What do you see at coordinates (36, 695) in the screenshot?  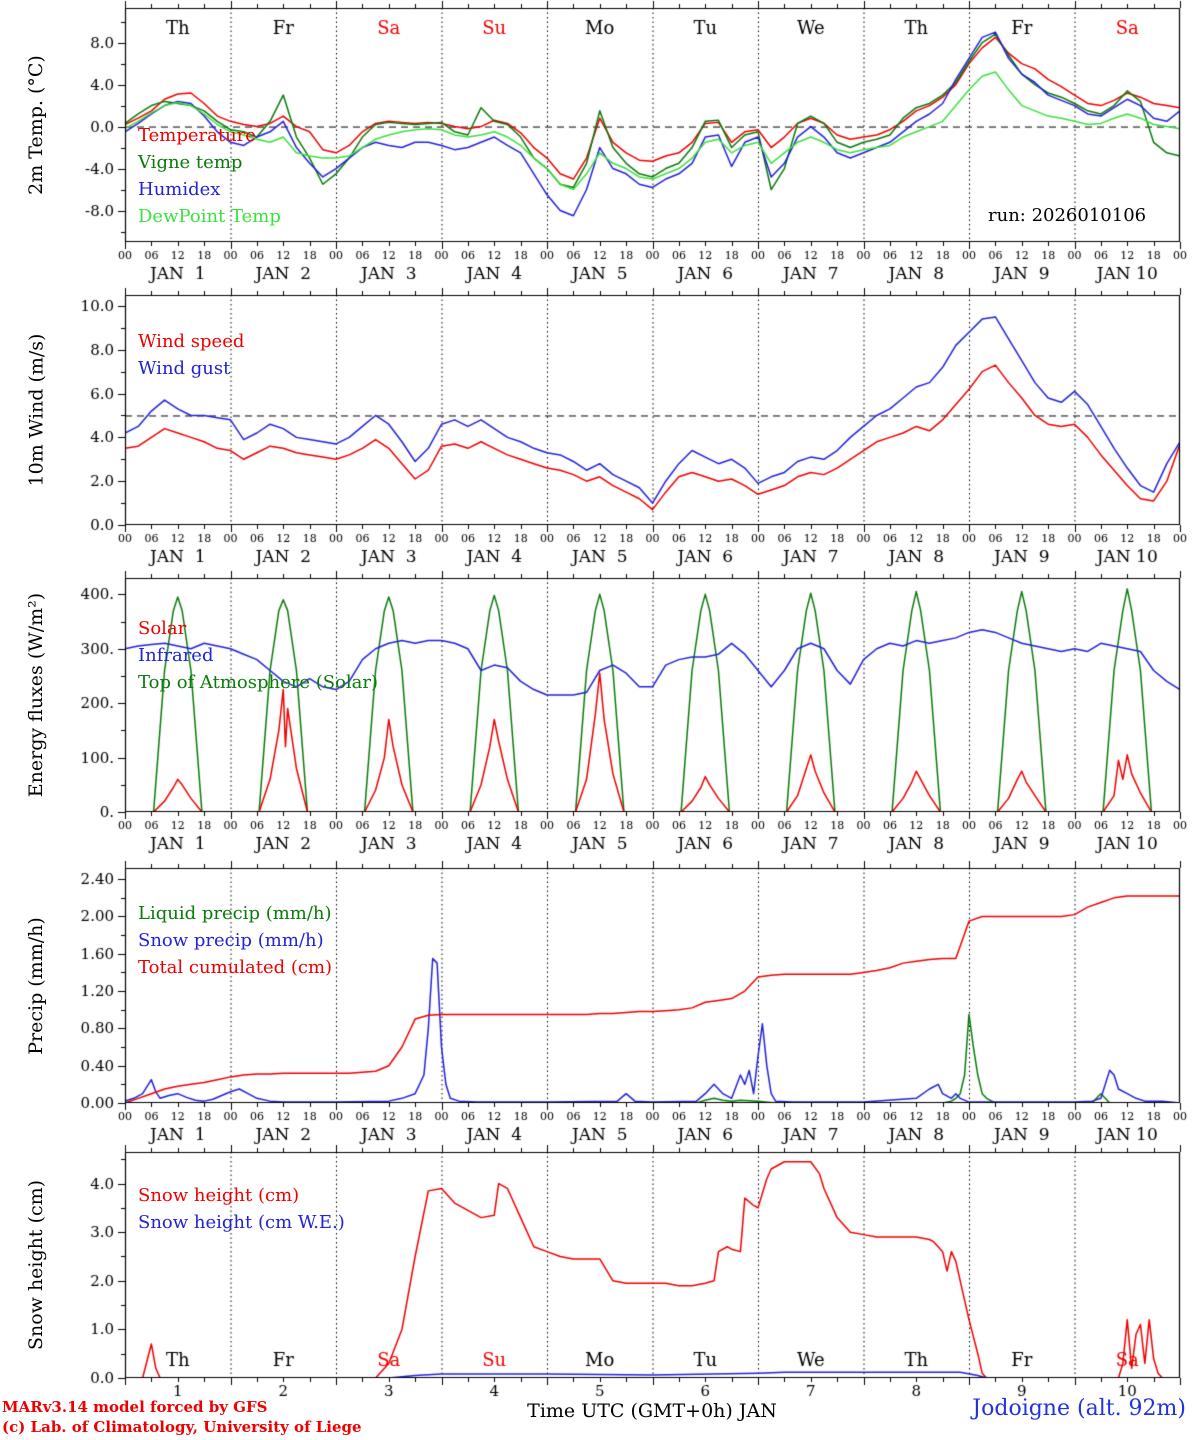 I see `y-axis-title-energy: Energy fluxes (W/m²)` at bounding box center [36, 695].